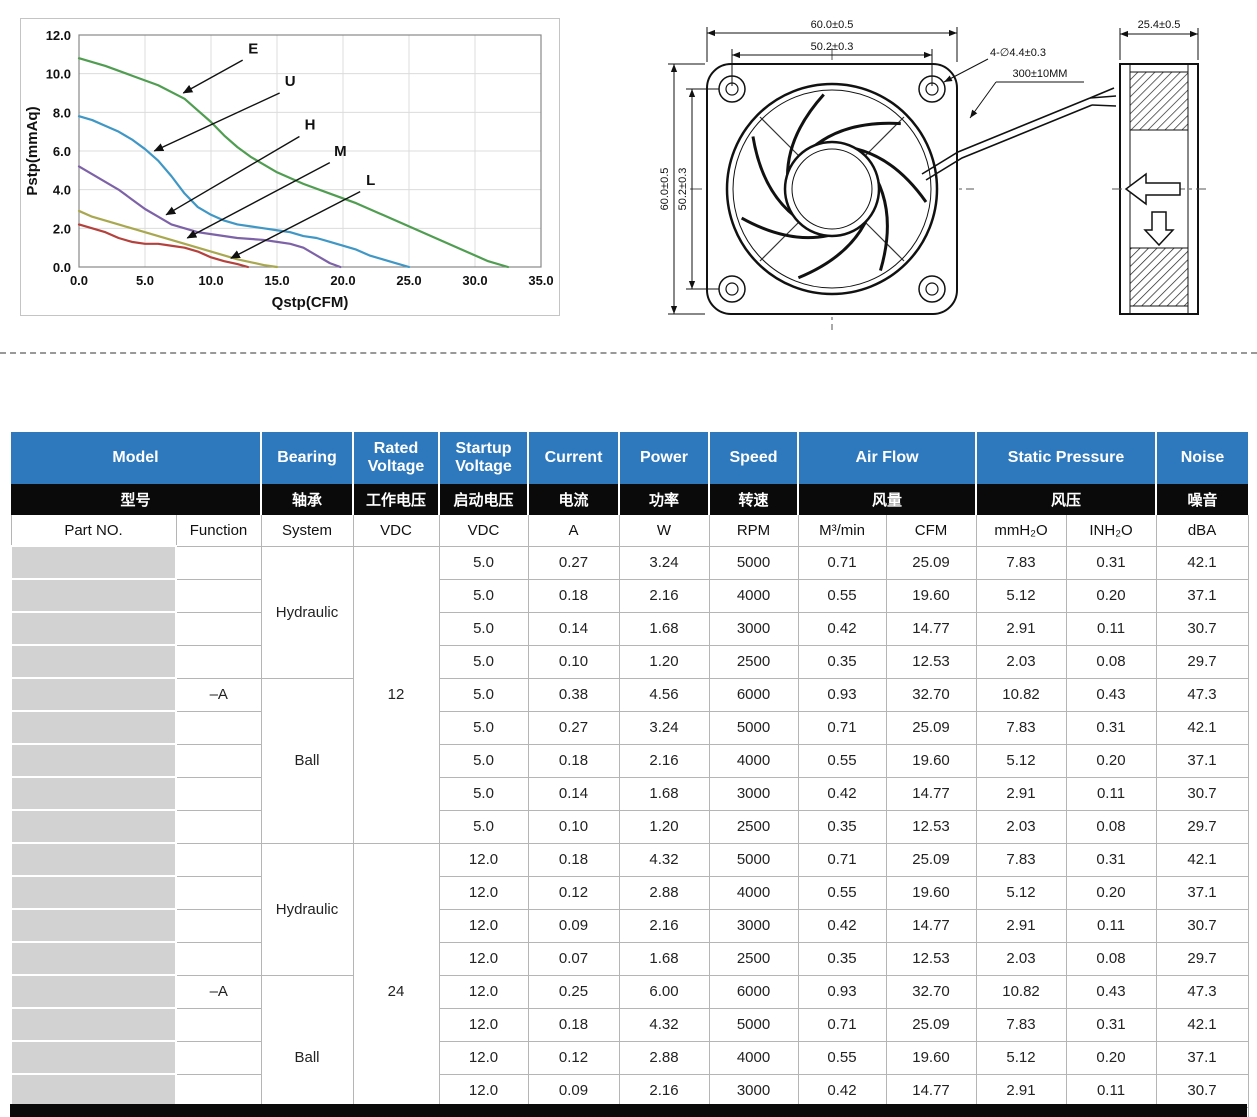  I want to click on spec-value-cell: 5000, so click(753, 562).